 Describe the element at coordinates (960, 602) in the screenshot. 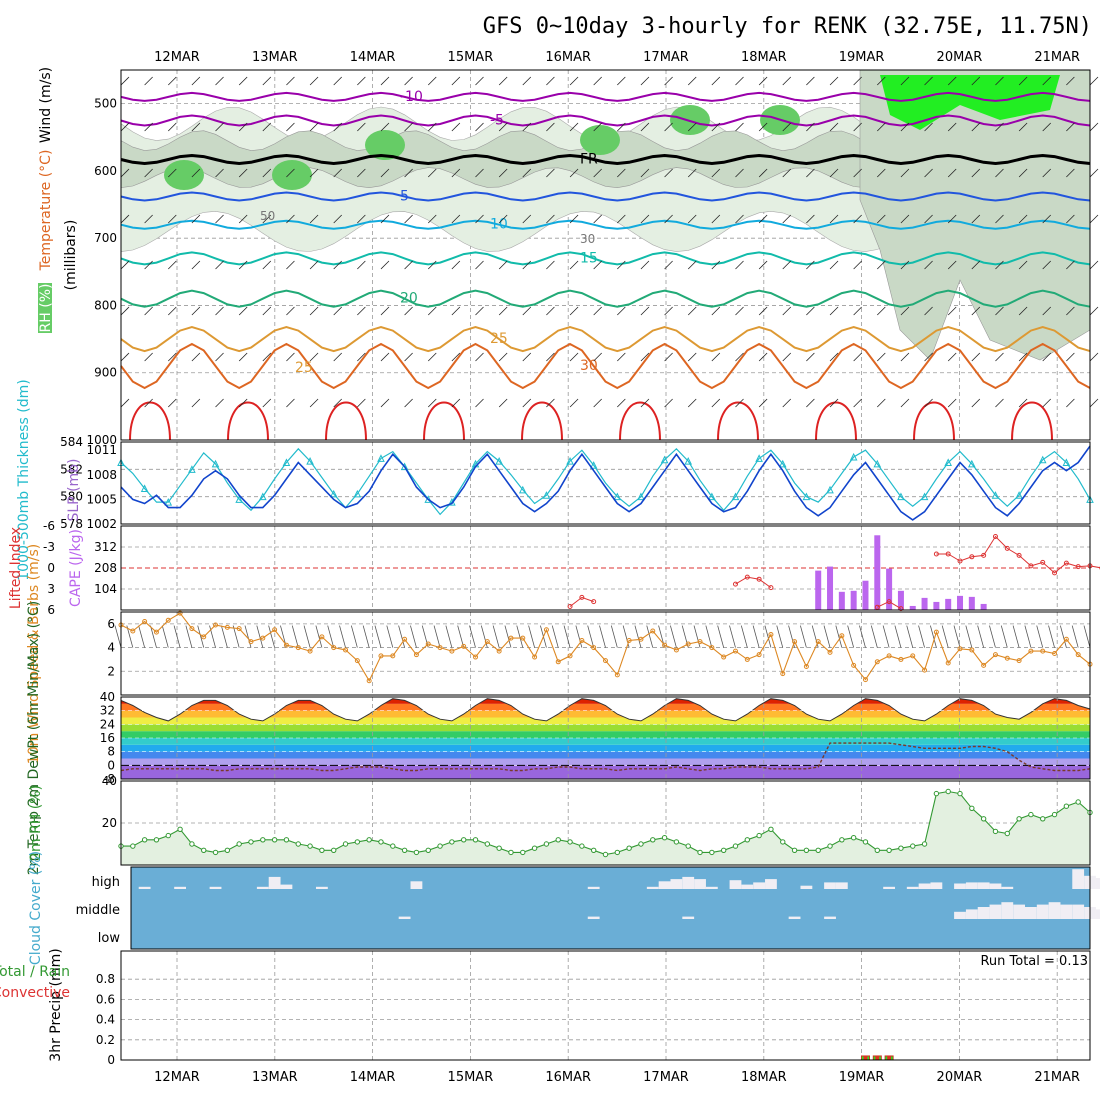

I see `cape-bar` at that location.